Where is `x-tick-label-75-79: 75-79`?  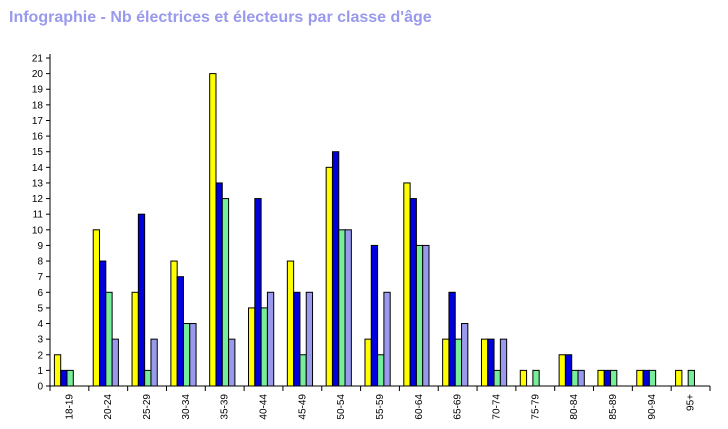
x-tick-label-75-79: 75-79 is located at coordinates (535, 407).